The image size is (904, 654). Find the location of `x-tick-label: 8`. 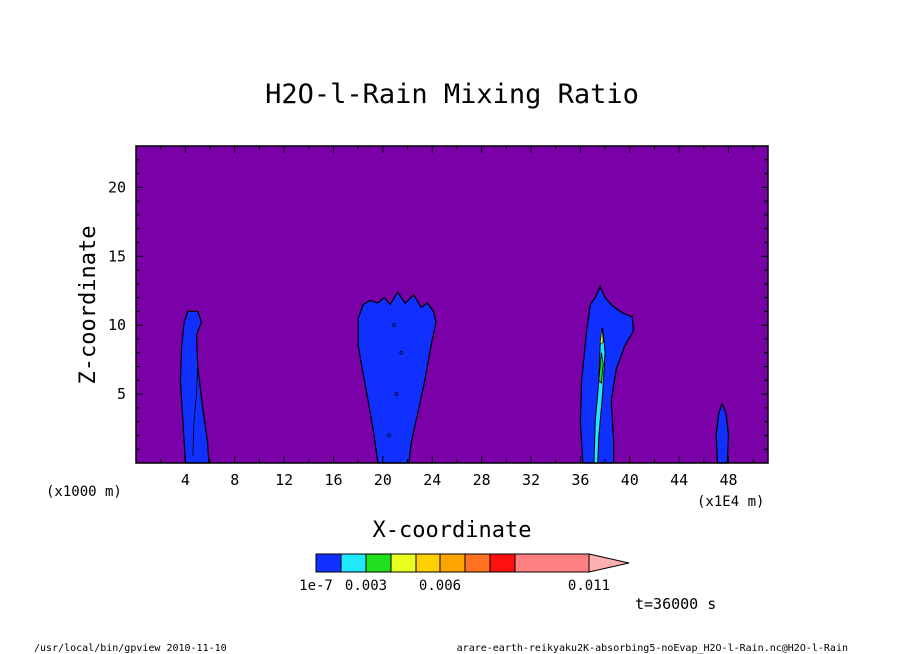

x-tick-label: 8 is located at coordinates (234, 480).